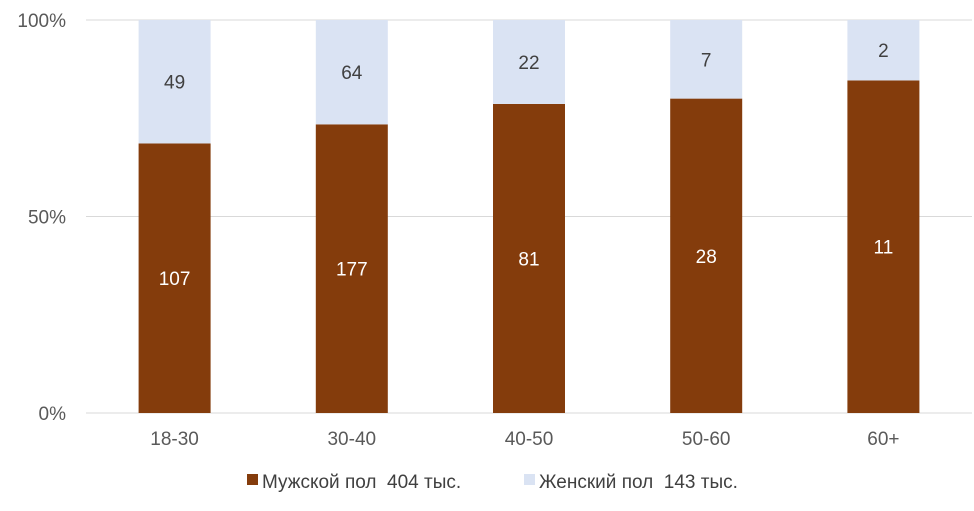 Image resolution: width=974 pixels, height=511 pixels. I want to click on legend-label: Мужской пол 404 тыс., so click(361, 482).